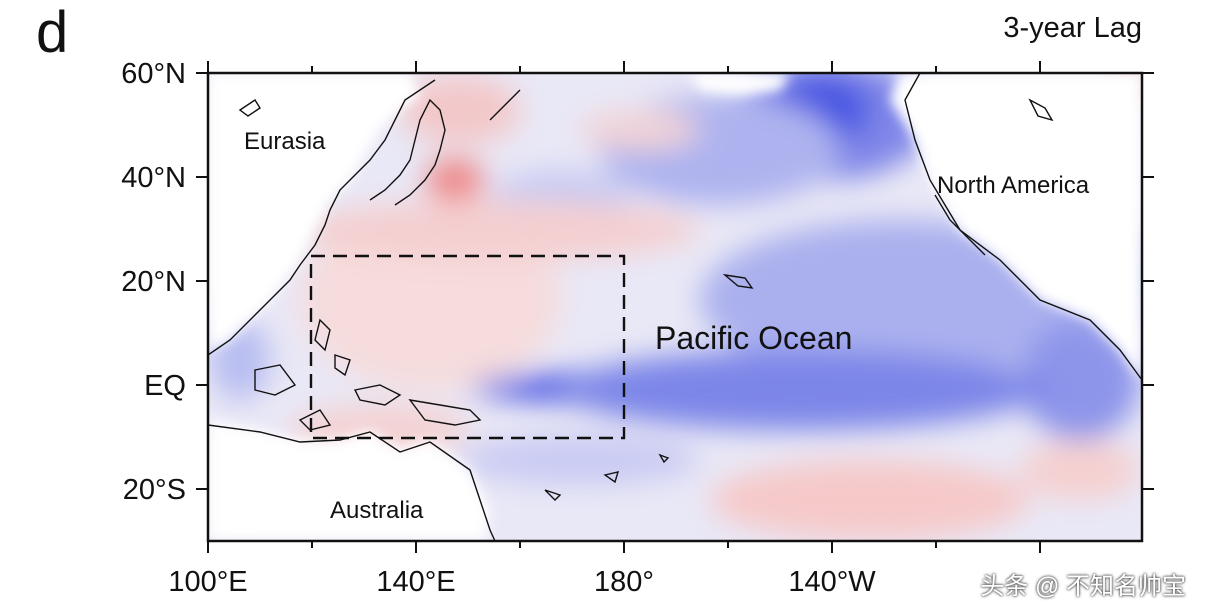 The width and height of the screenshot is (1206, 616). Describe the element at coordinates (154, 490) in the screenshot. I see `y-tick-label: 20°S` at that location.